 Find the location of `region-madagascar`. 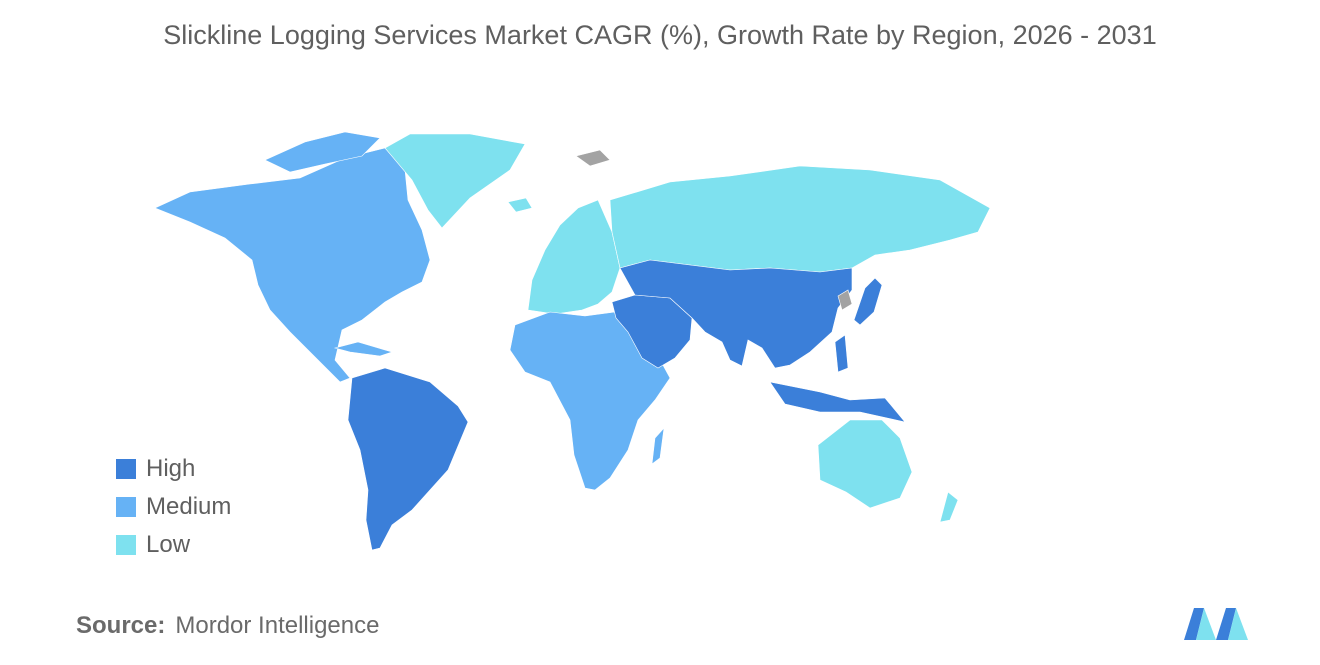

region-madagascar is located at coordinates (658, 446).